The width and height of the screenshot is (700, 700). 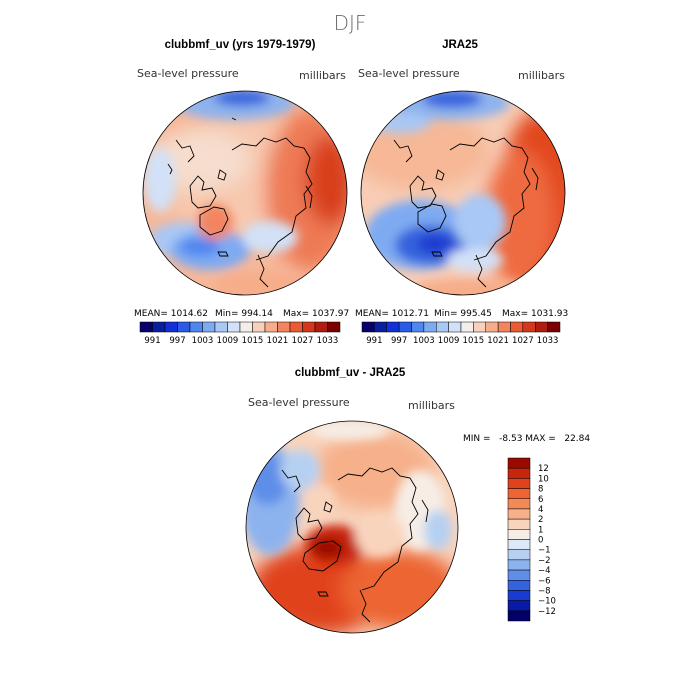 I want to click on colorbar-model-tick-label: 1021, so click(x=278, y=341).